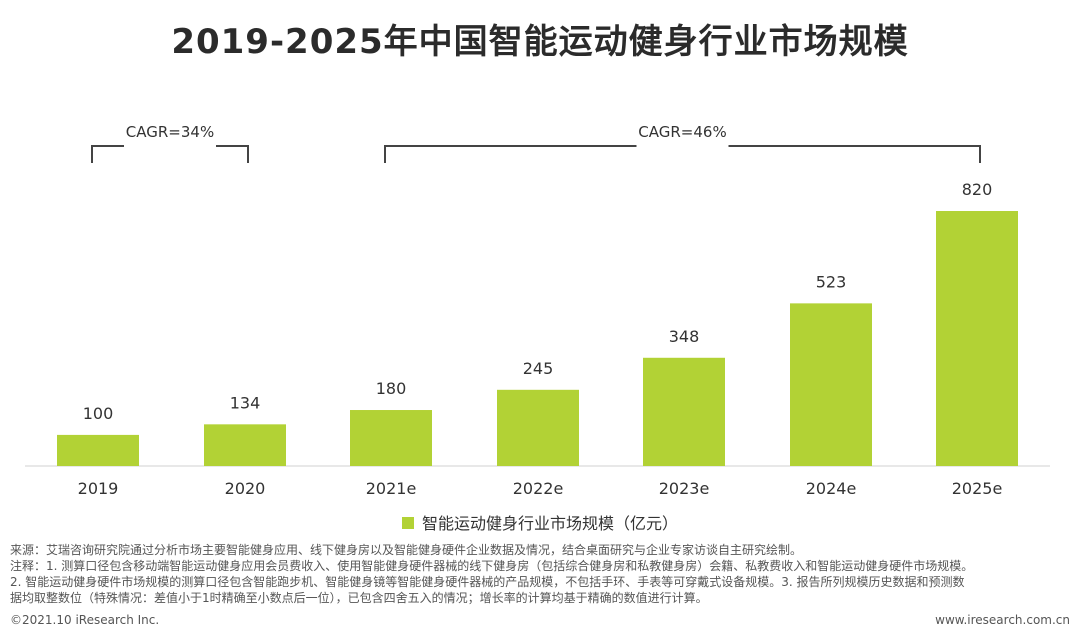 The height and width of the screenshot is (643, 1080). I want to click on data-label-2021e: 180, so click(391, 388).